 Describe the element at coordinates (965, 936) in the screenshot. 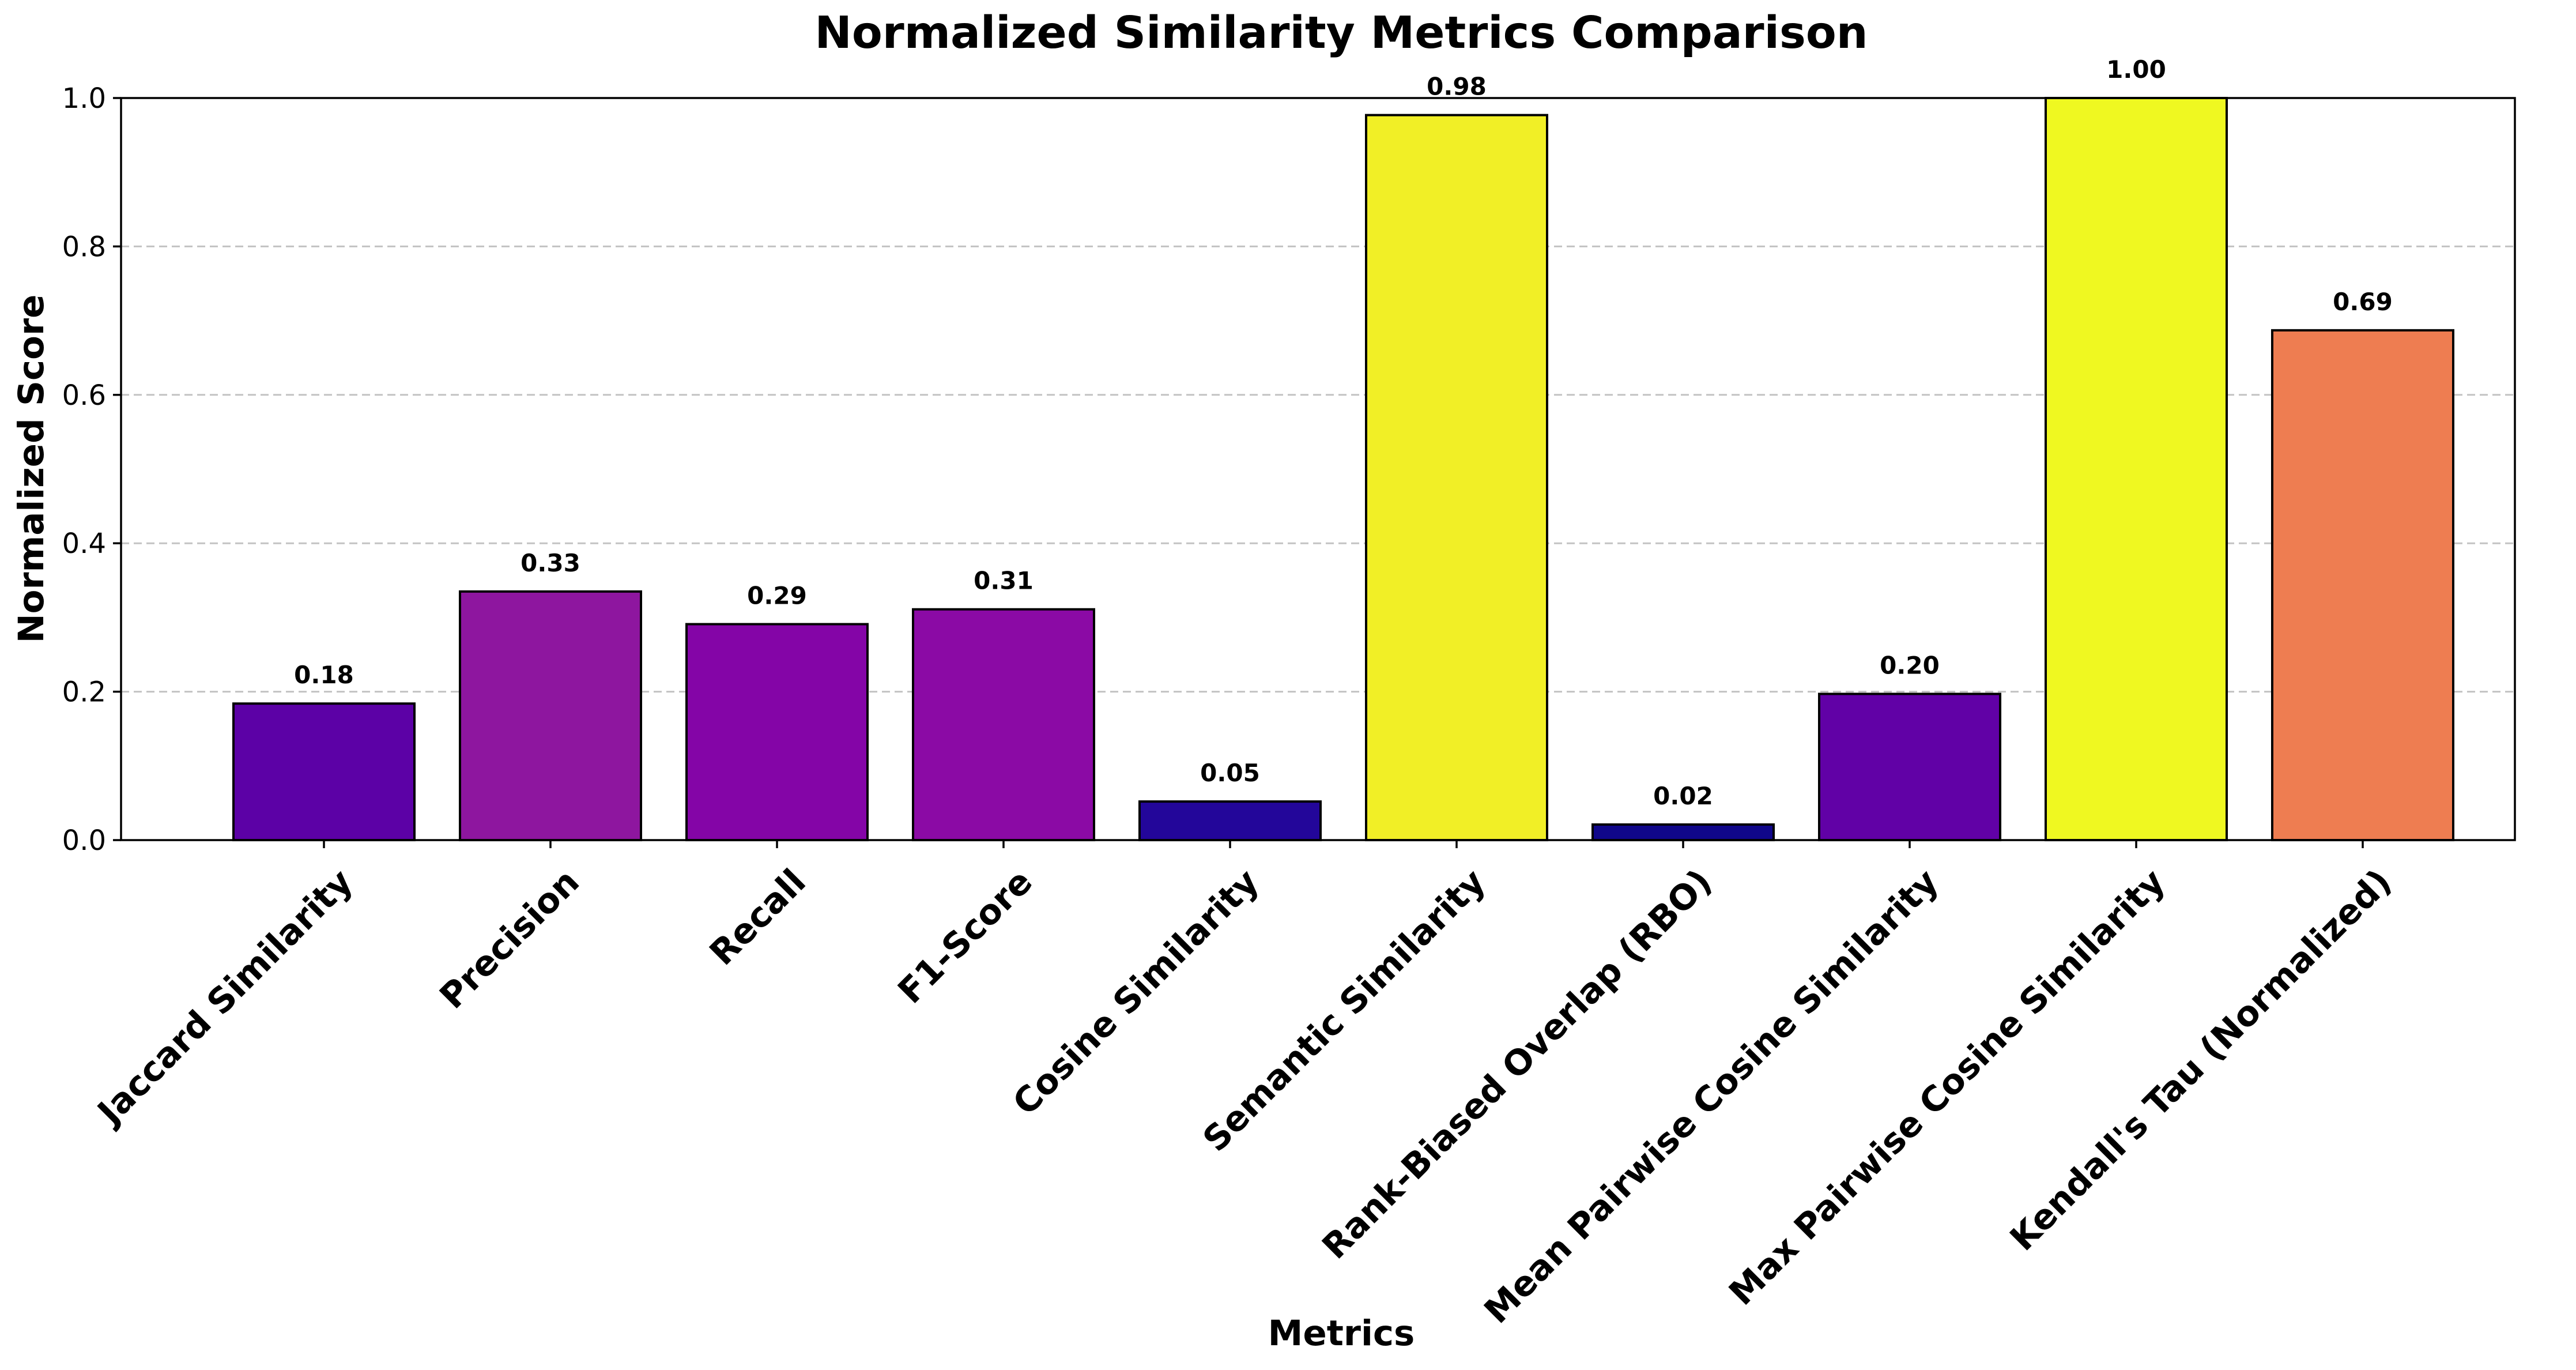

I see `x-tick-label: F1-Score` at that location.